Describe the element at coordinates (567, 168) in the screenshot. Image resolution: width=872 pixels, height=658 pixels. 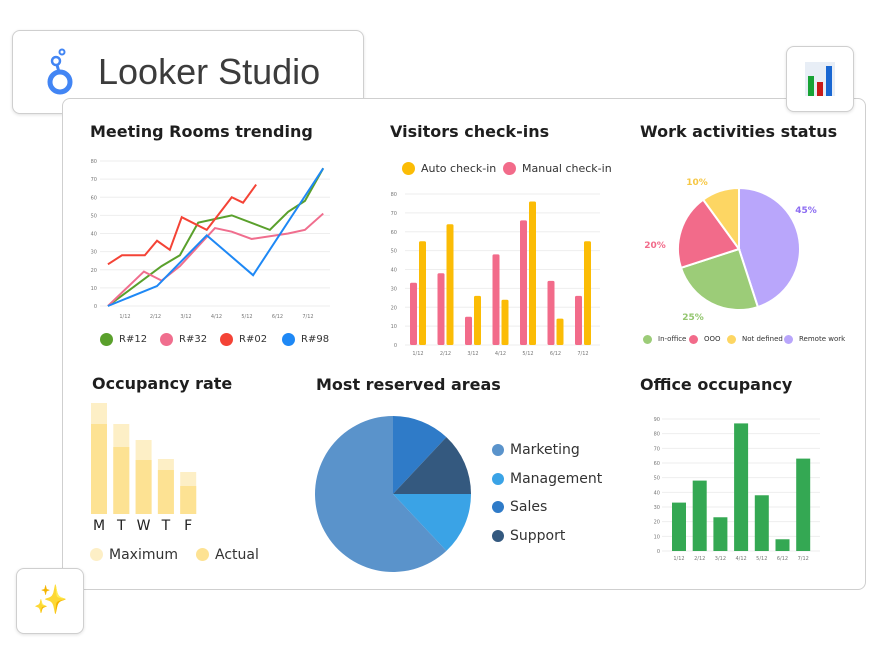
I see `legend-label: Manual check-in` at that location.